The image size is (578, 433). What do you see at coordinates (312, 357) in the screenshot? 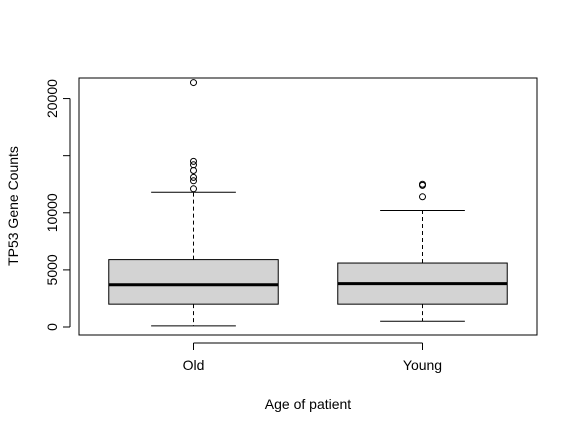
I see `x-axis: Old Young` at bounding box center [312, 357].